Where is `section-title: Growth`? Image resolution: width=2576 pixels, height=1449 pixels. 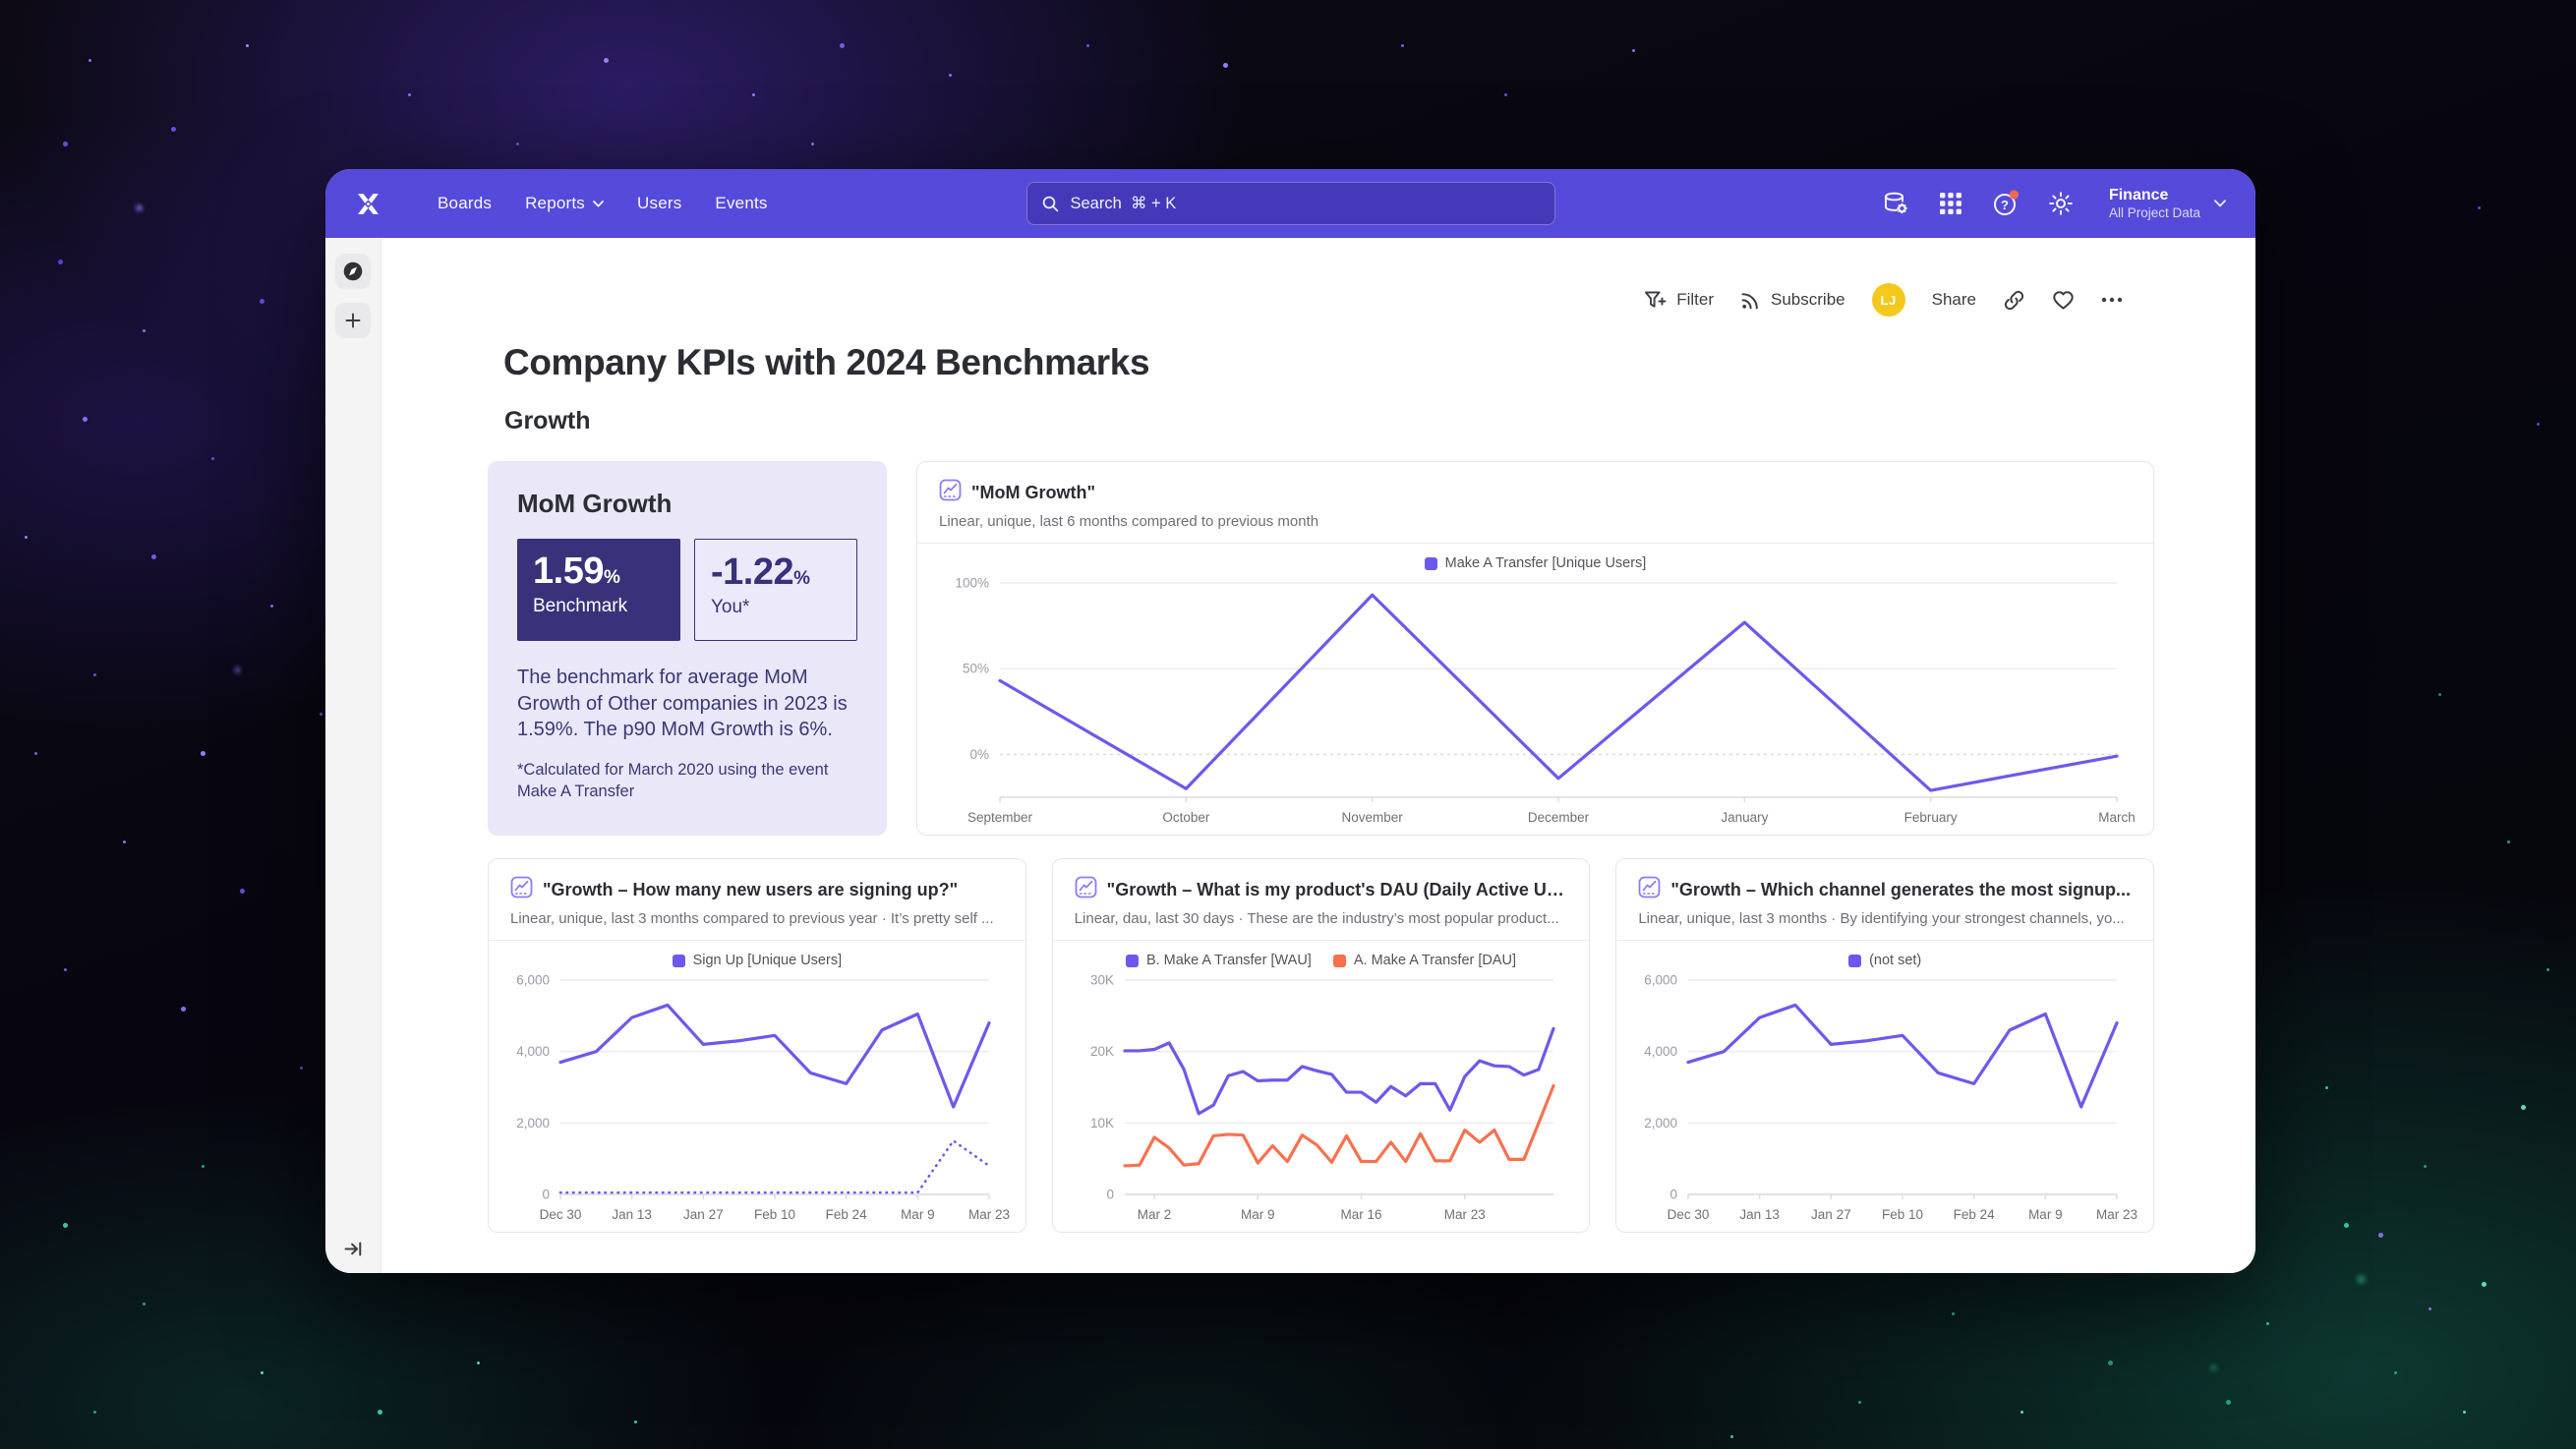 section-title: Growth is located at coordinates (547, 421).